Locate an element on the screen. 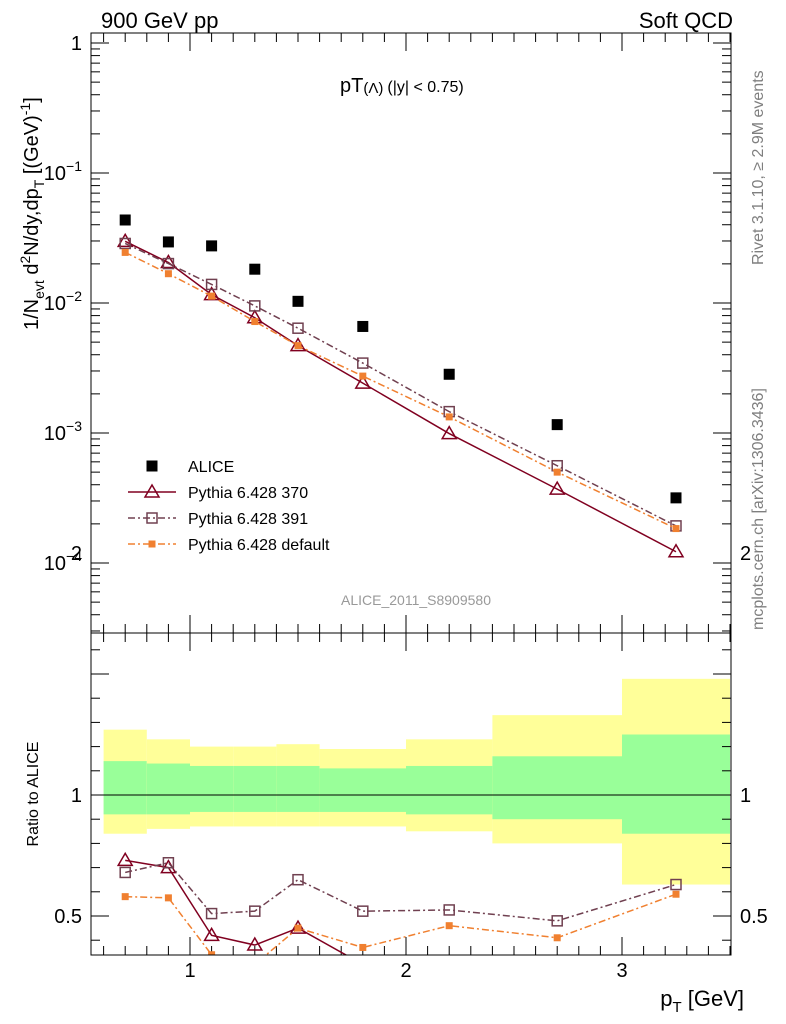 Image resolution: width=786 pixels, height=1024 pixels. plot-title-cut: (|y| < 0.75) is located at coordinates (425, 87).